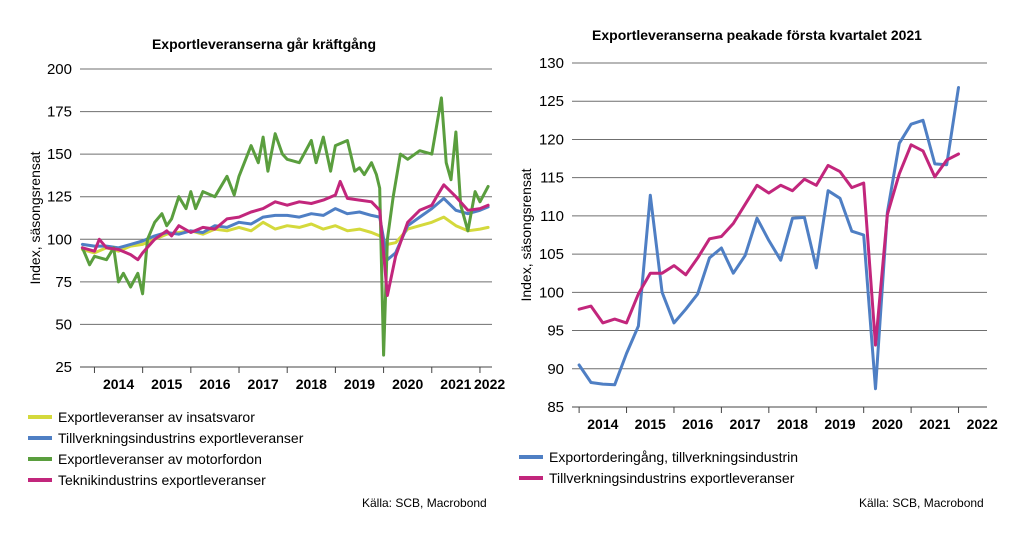  Describe the element at coordinates (59, 69) in the screenshot. I see `y-tick-label: 200` at that location.